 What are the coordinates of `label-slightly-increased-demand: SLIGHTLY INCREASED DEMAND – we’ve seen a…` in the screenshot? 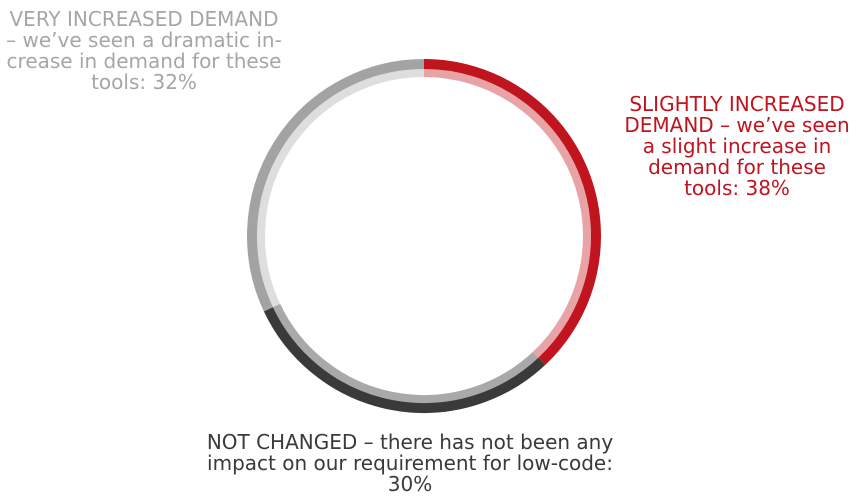 It's located at (737, 146).